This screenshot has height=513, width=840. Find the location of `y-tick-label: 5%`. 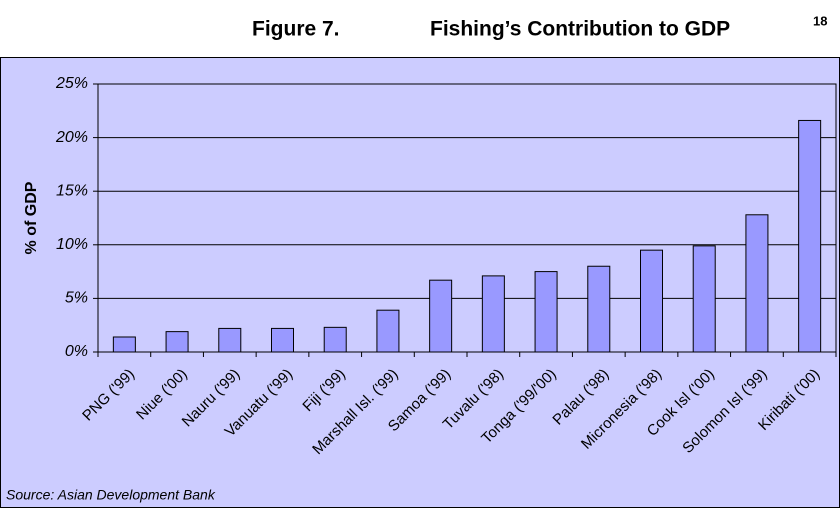

y-tick-label: 5% is located at coordinates (76, 298).